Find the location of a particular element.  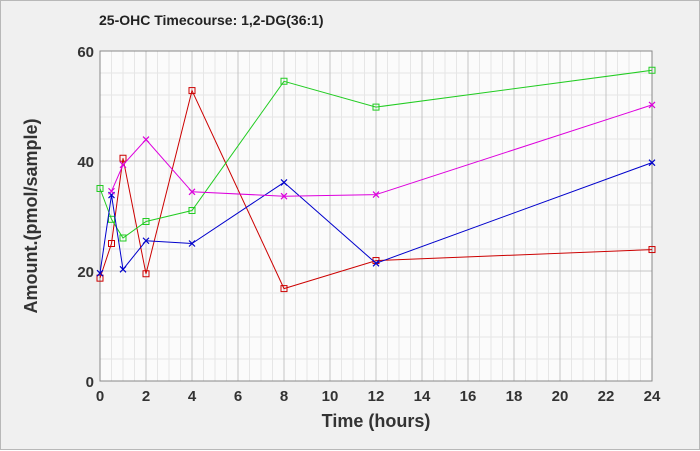

x-tick-label: 10 is located at coordinates (330, 396).